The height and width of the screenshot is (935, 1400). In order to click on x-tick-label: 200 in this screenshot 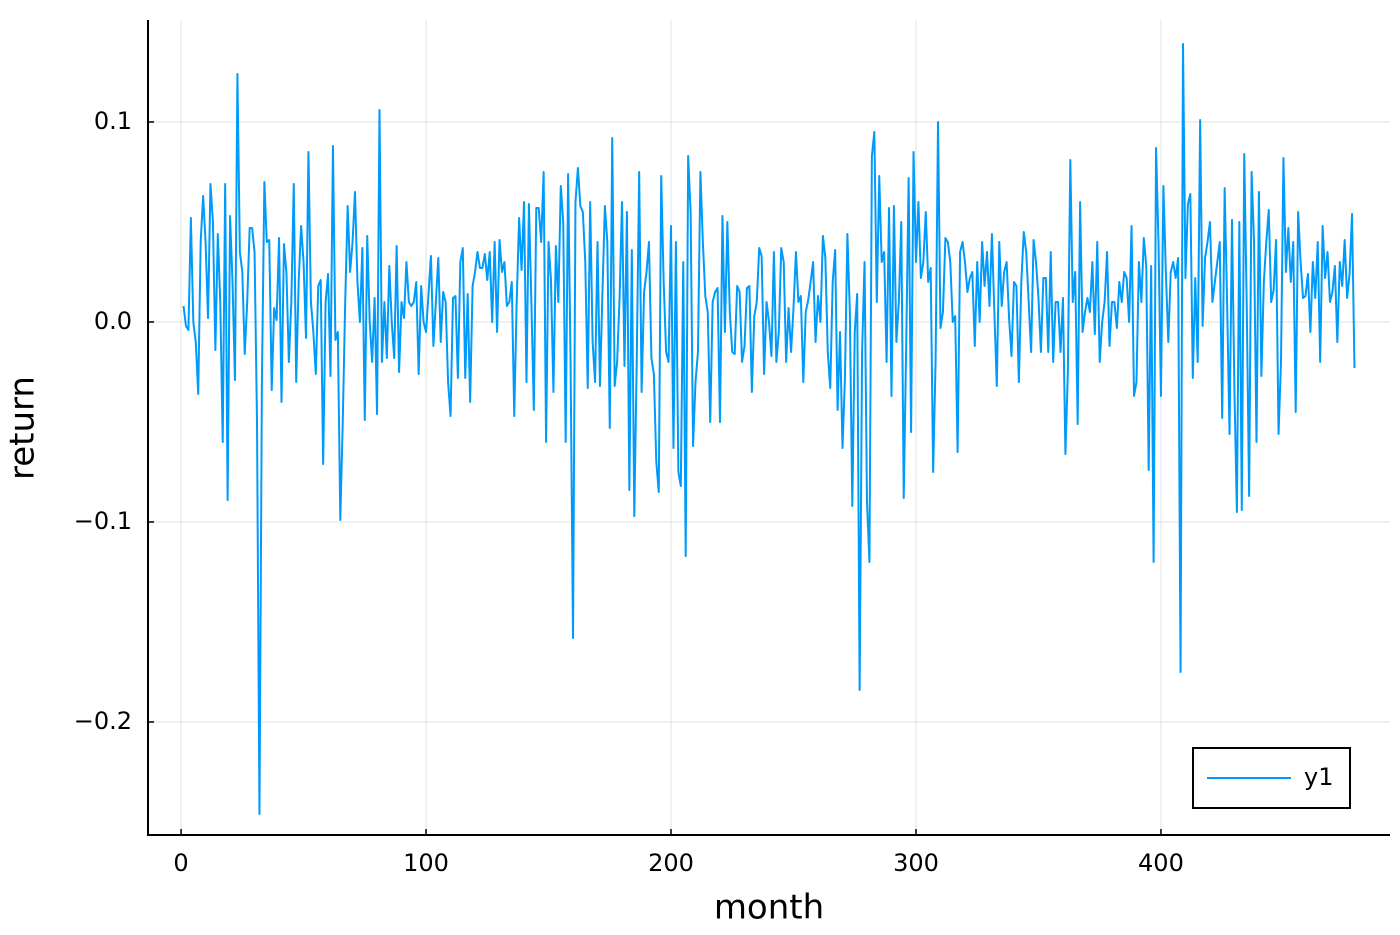, I will do `click(671, 863)`.